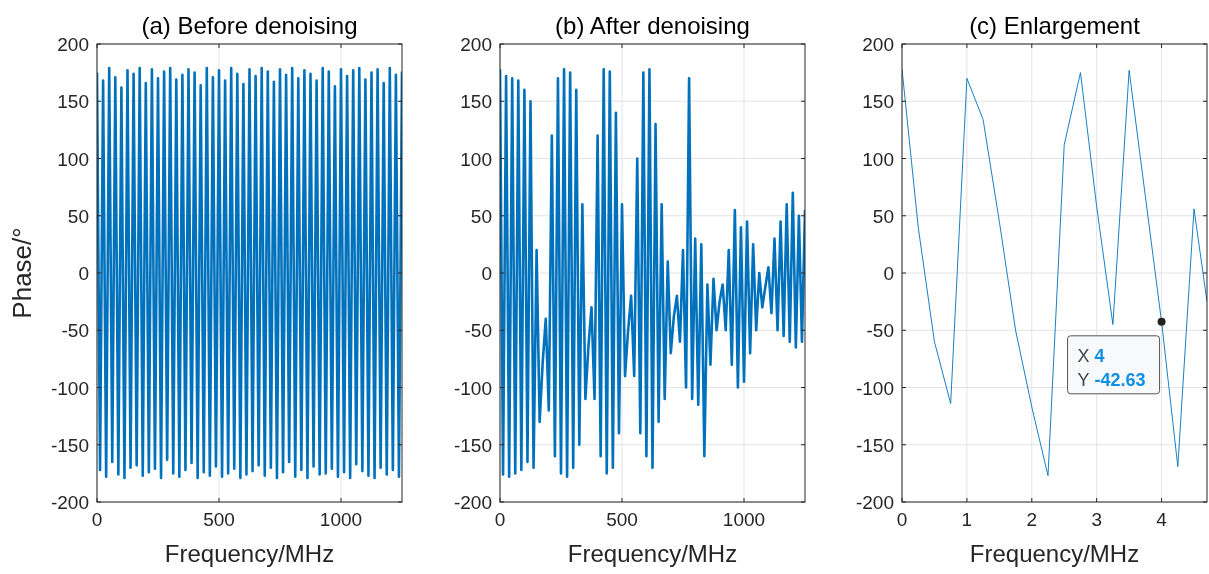 This screenshot has width=1209, height=574. Describe the element at coordinates (652, 25) in the screenshot. I see `chart-title: (b) After denoising` at that location.